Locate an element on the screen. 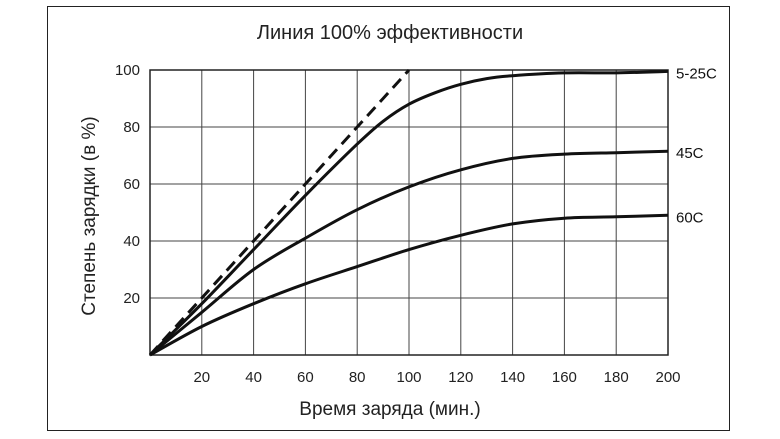 The image size is (780, 439). y-tick-label: 60 is located at coordinates (131, 184).